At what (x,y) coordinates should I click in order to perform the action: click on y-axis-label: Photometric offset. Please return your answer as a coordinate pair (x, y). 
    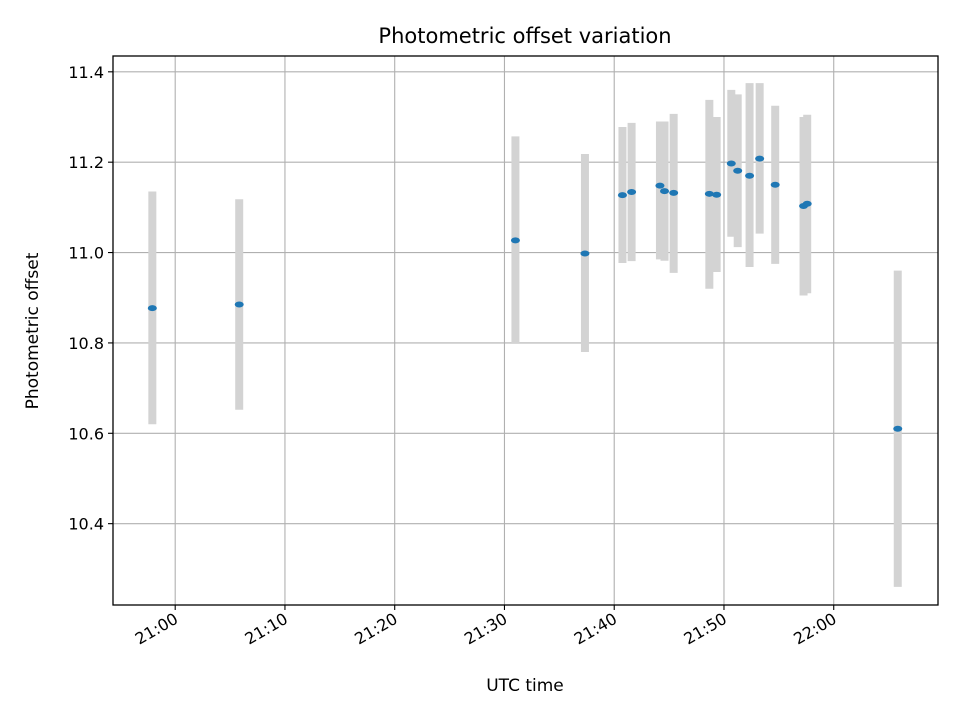
    Looking at the image, I should click on (33, 330).